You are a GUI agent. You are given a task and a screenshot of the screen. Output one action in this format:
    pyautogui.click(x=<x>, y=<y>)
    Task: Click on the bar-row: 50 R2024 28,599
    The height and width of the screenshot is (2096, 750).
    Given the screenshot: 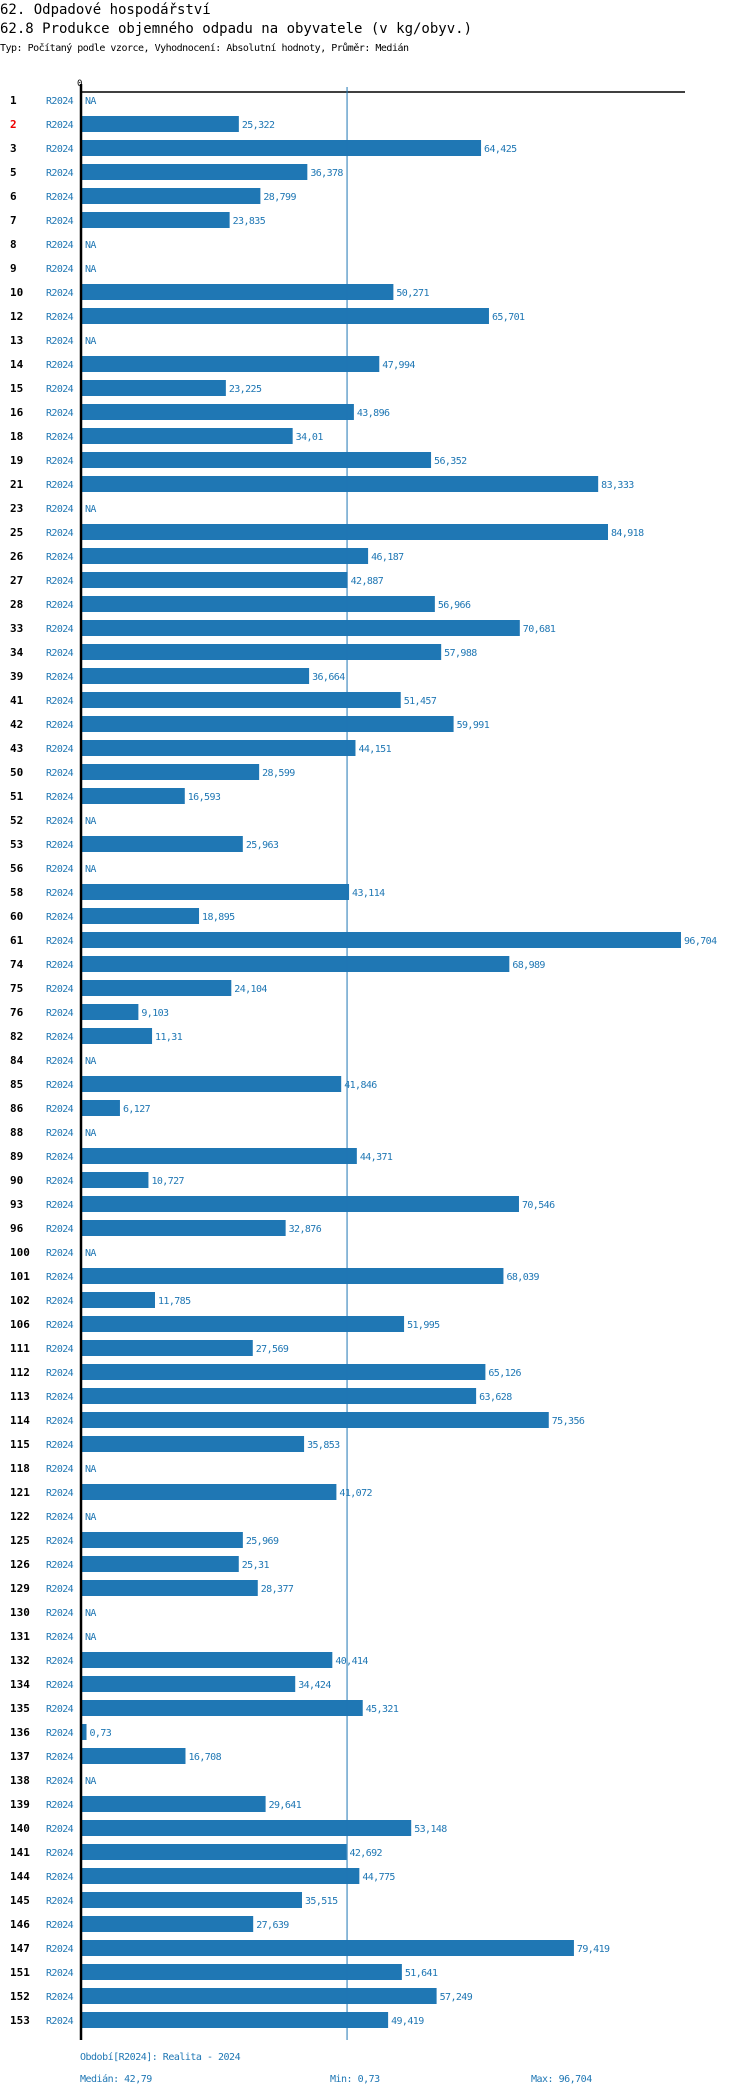 What is the action you would take?
    pyautogui.click(x=153, y=772)
    